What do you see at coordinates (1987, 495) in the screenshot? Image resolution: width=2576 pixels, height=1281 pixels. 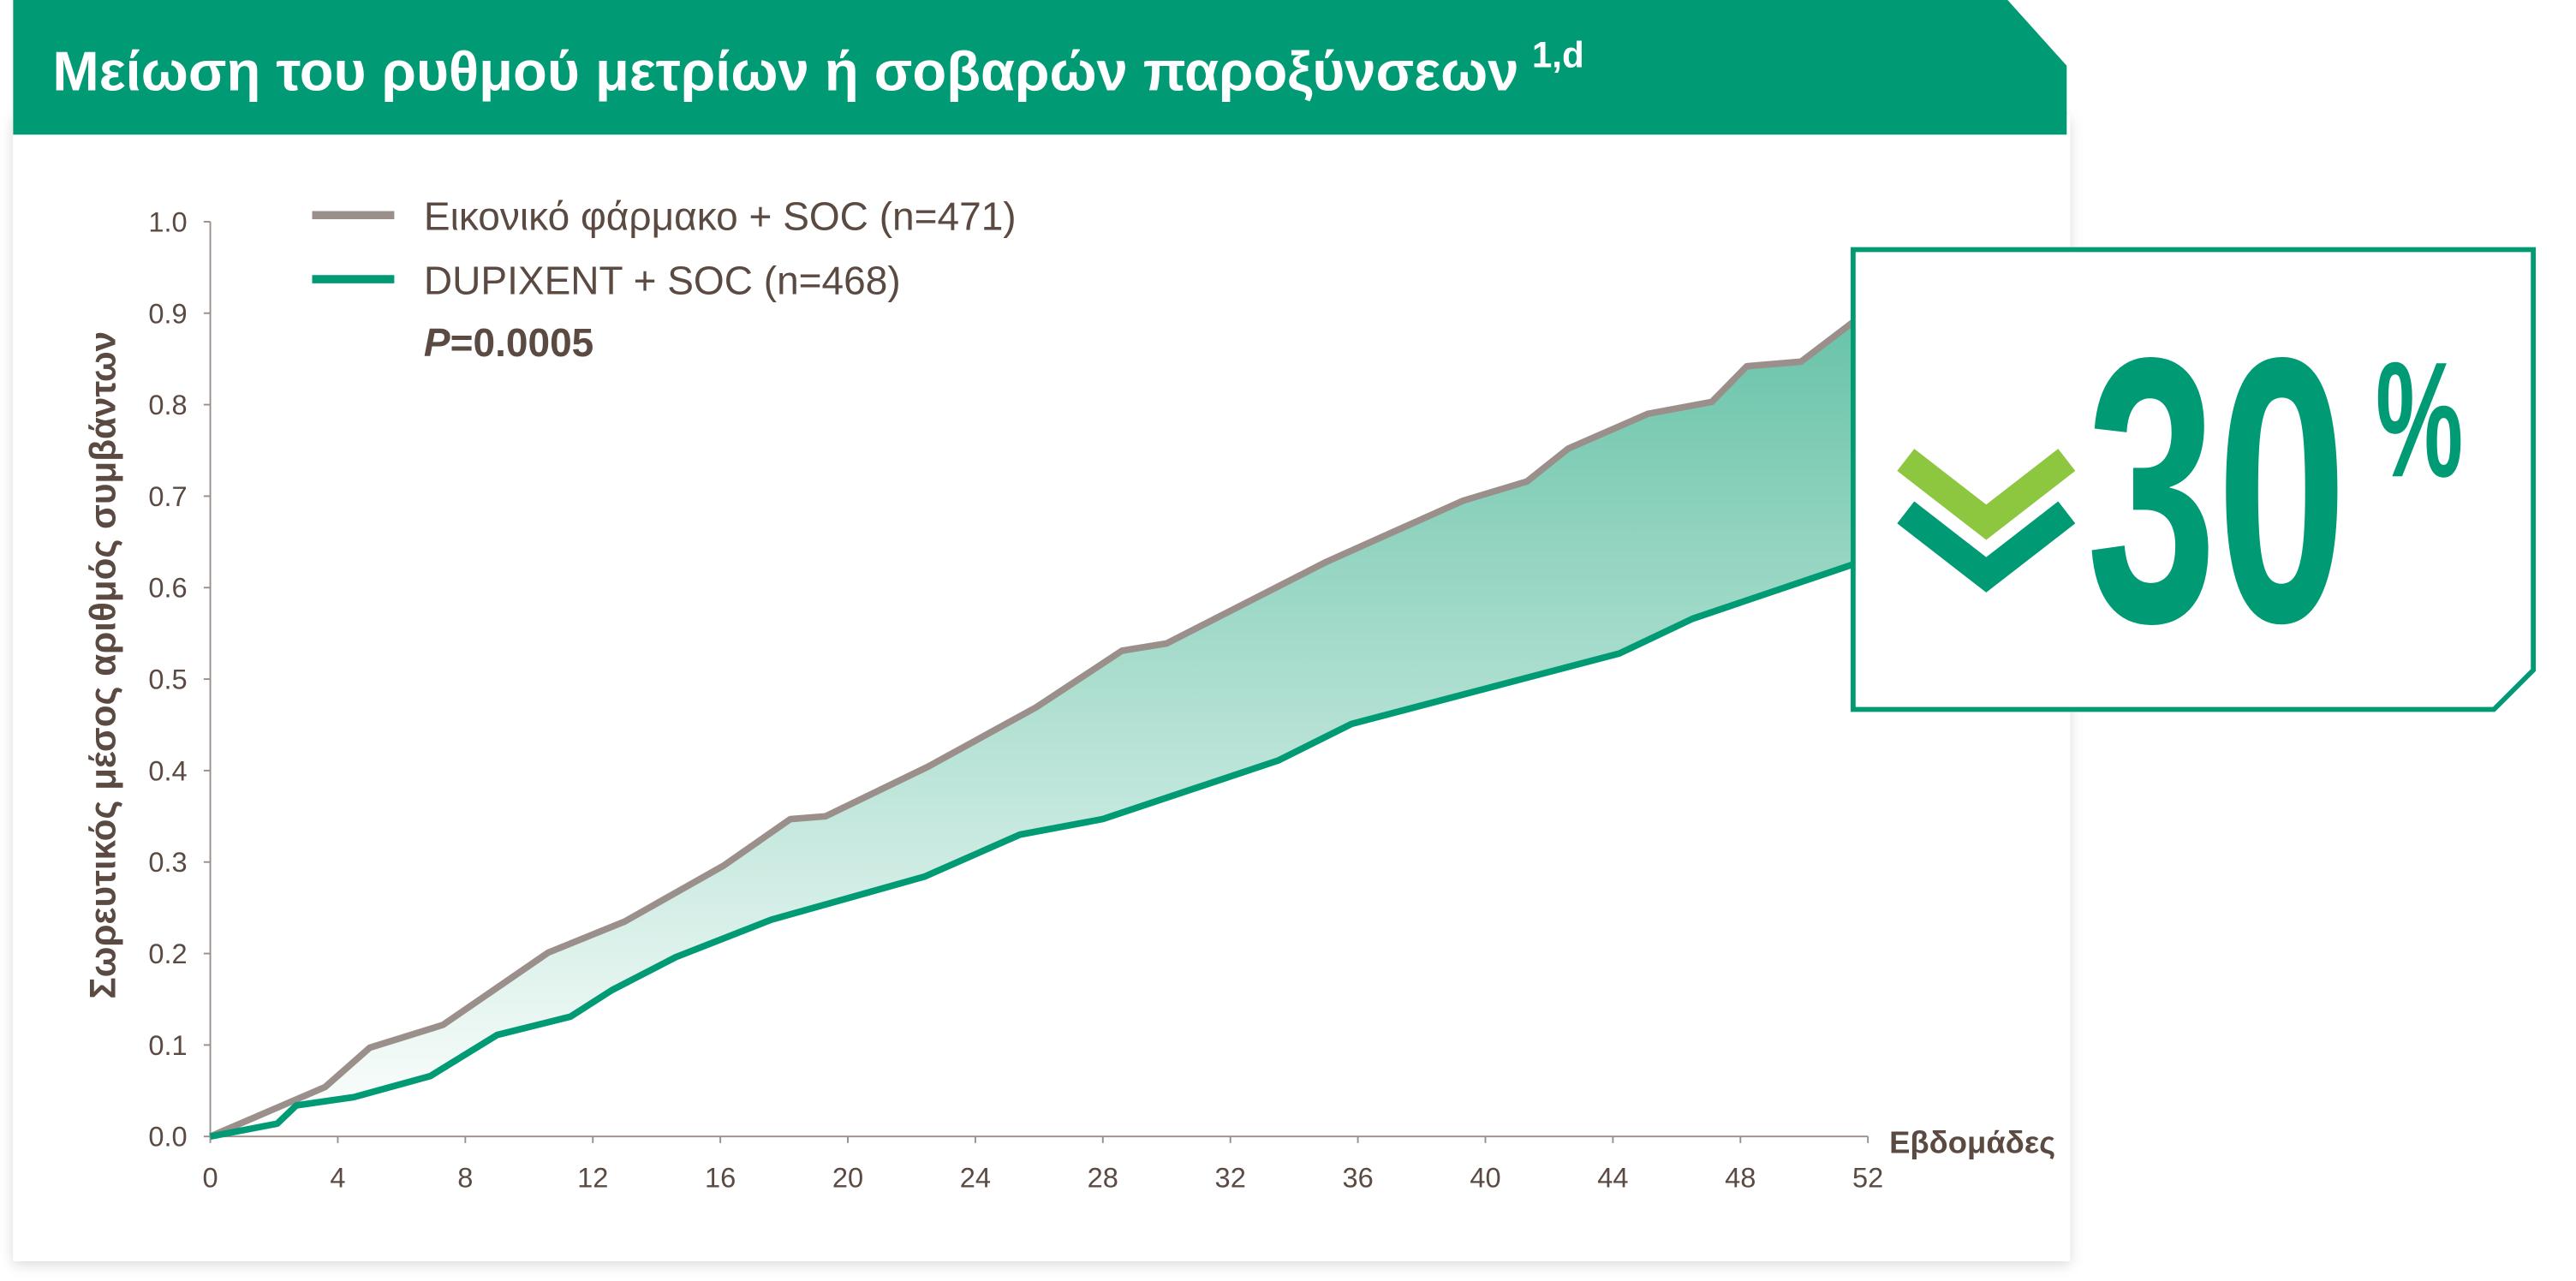 I see `chevron-light` at bounding box center [1987, 495].